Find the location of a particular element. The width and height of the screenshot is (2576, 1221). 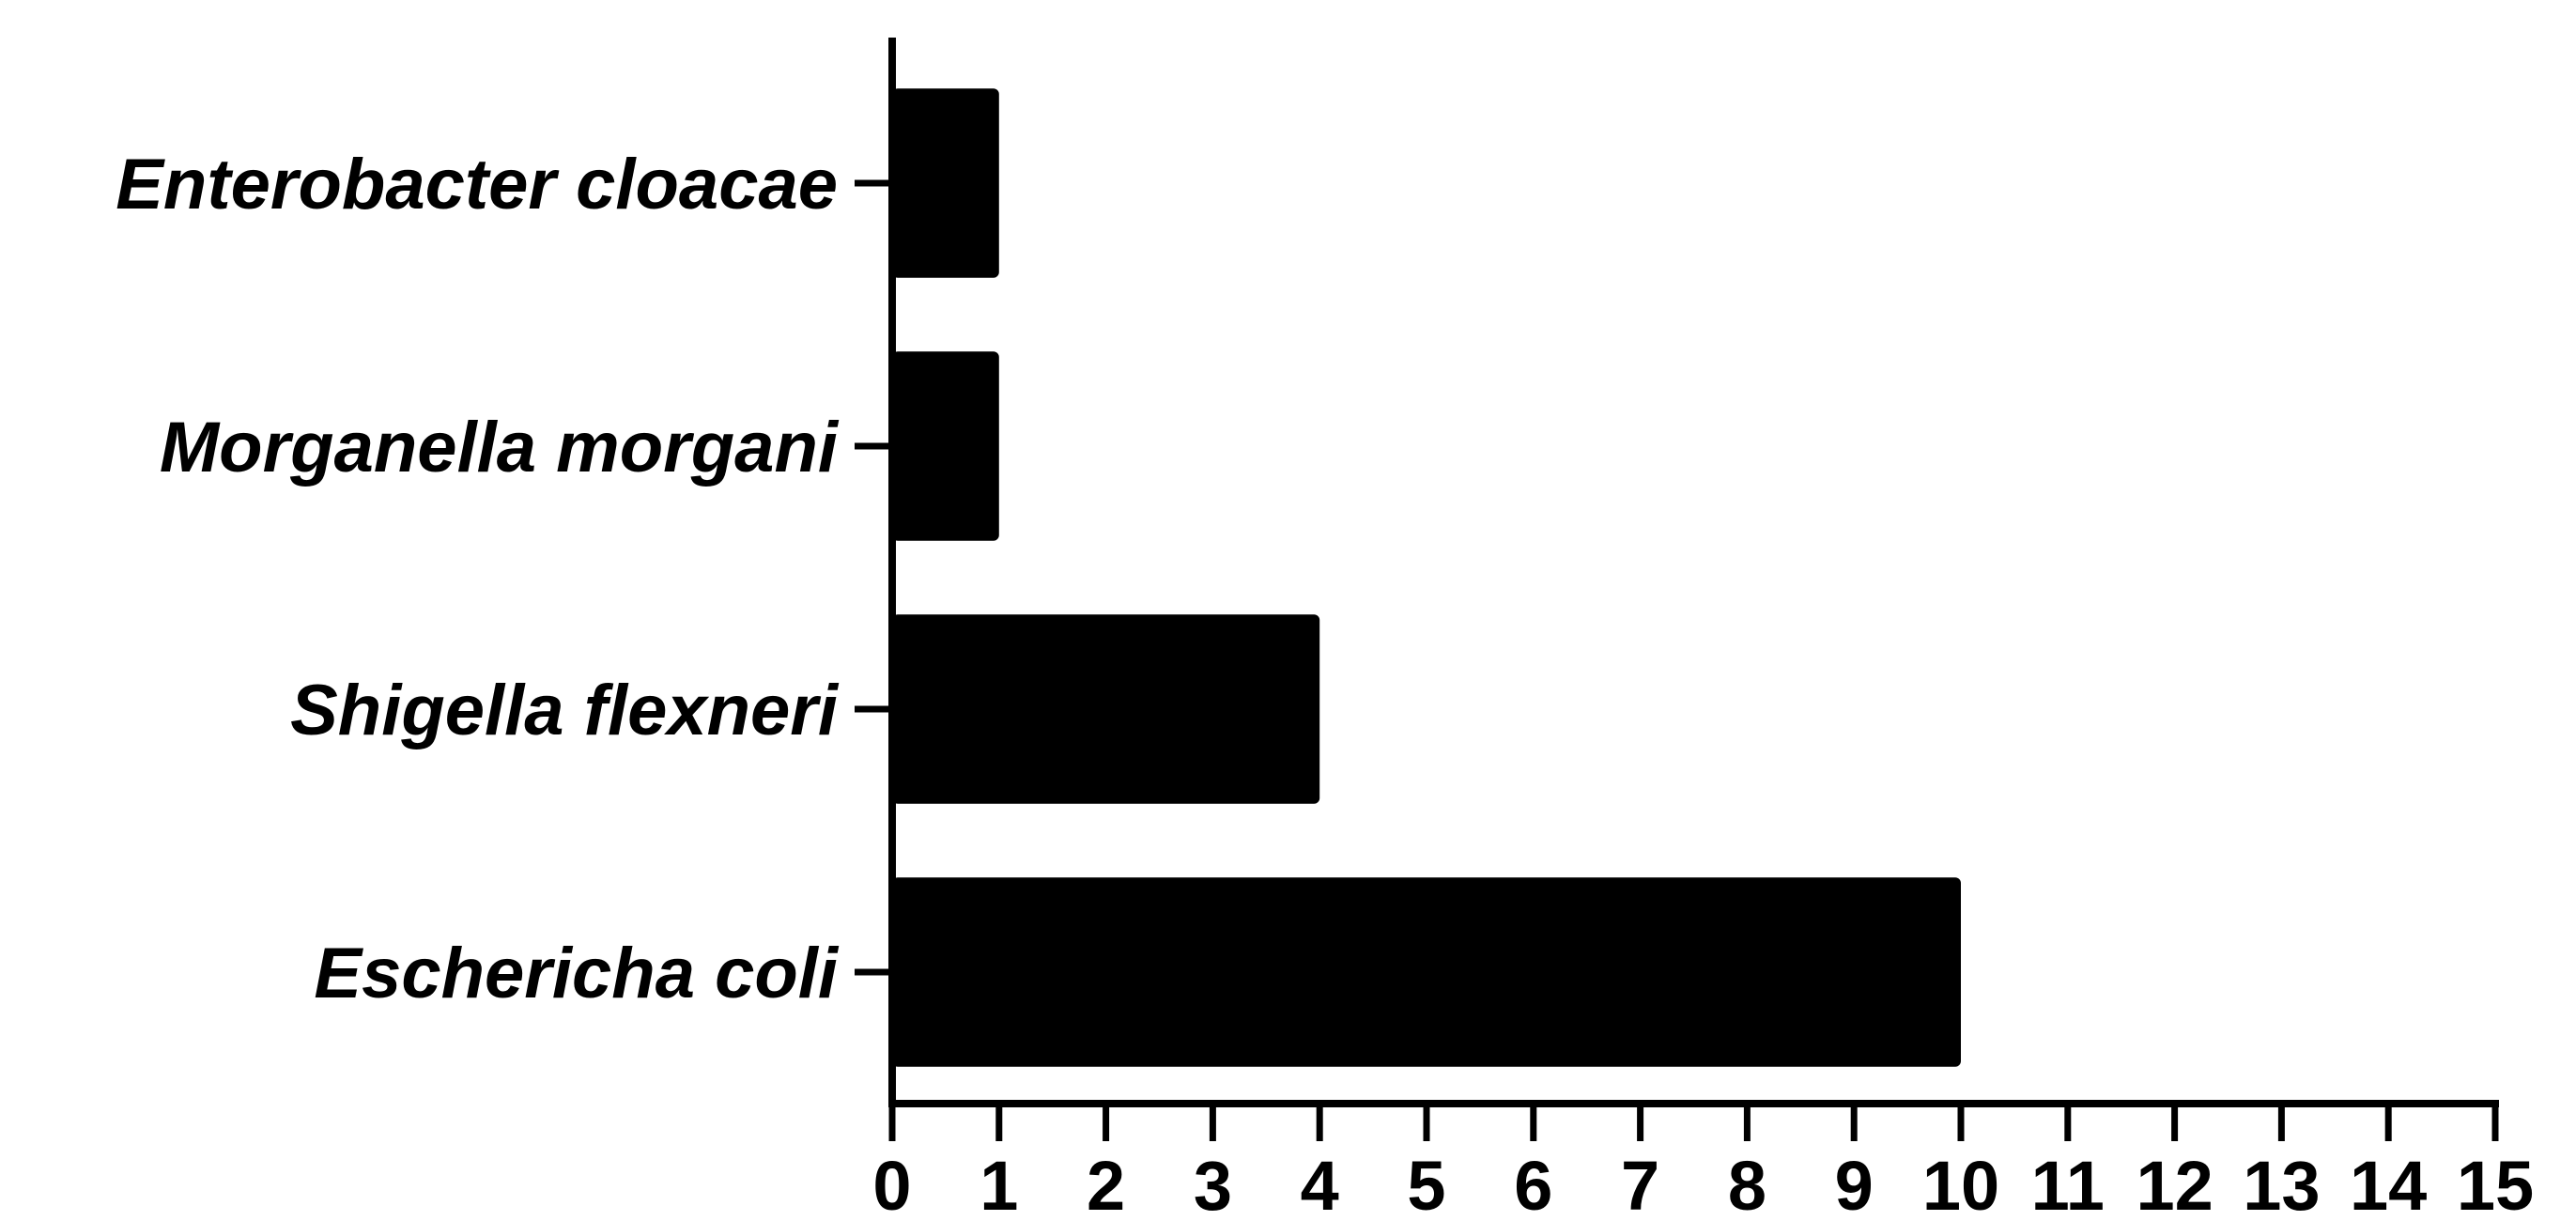

x-tick-label: 12 is located at coordinates (2174, 1181).